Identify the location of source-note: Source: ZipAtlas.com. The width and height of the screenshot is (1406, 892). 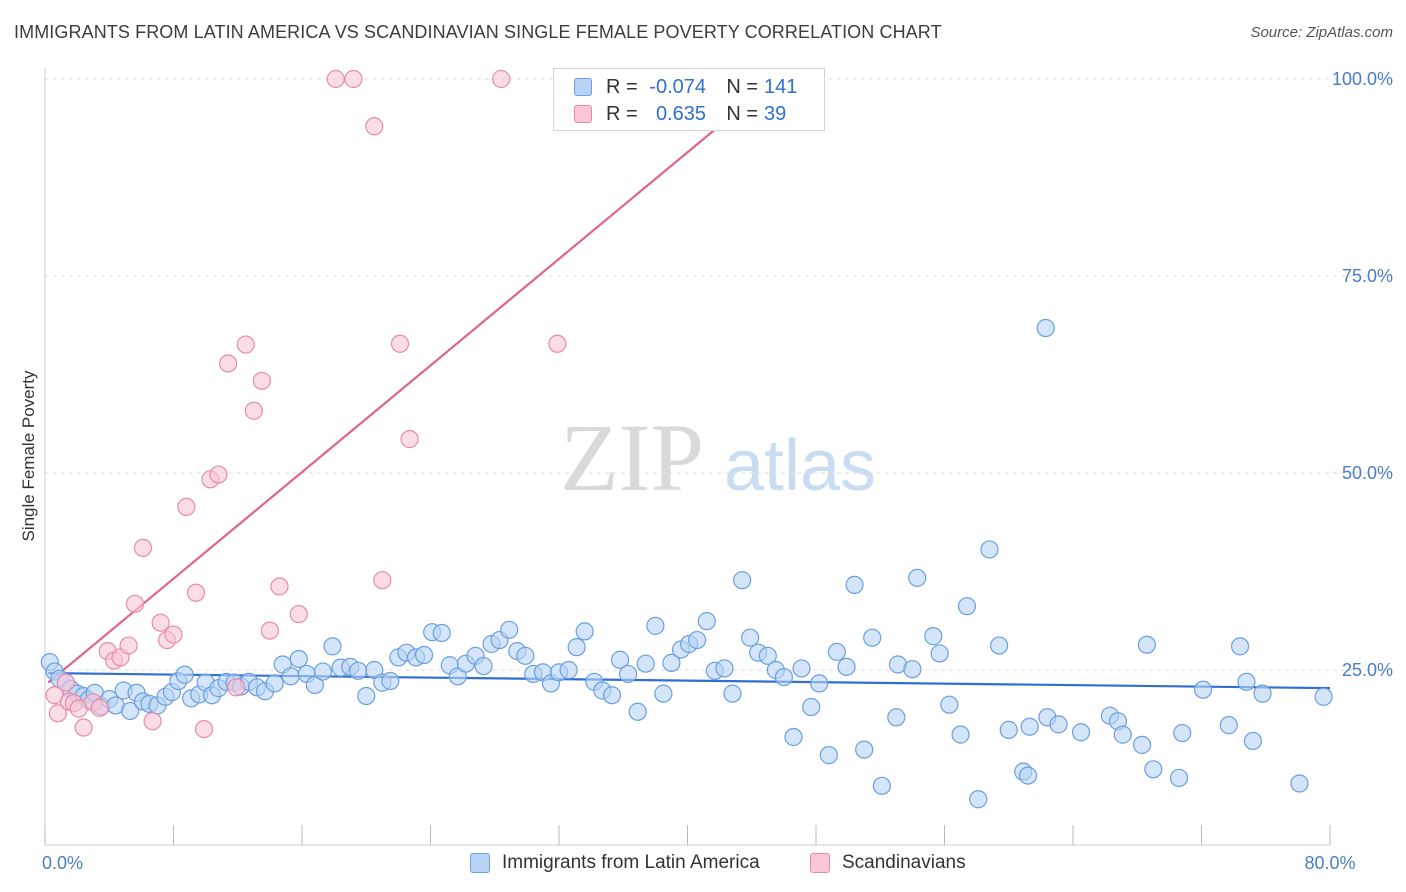
(1321, 32).